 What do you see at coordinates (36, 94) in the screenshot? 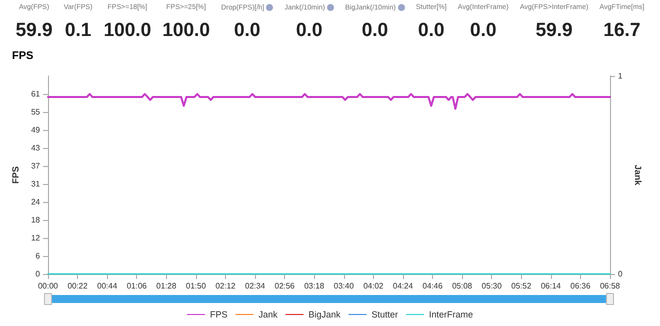
I see `y-tick-label: 61` at bounding box center [36, 94].